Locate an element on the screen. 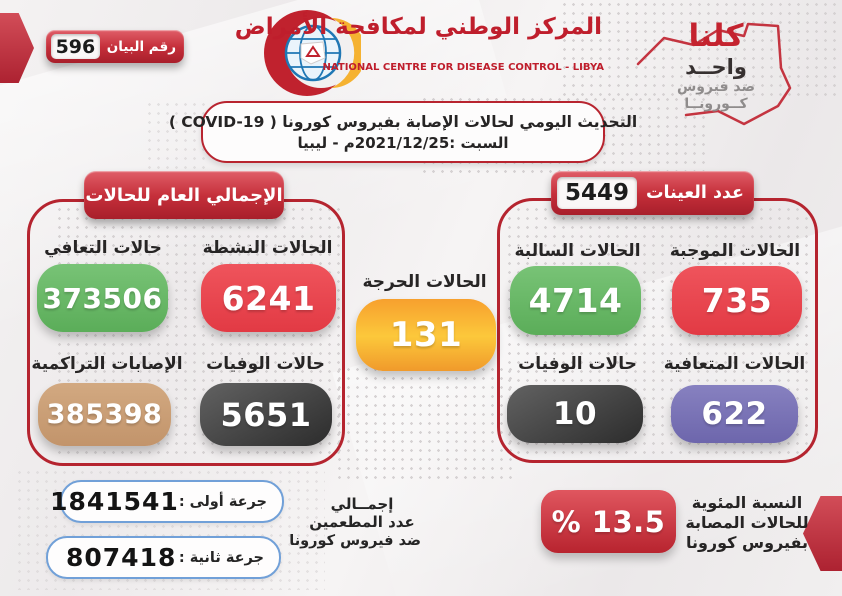 The image size is (842, 596). total-deaths-label: حالات الوفيات is located at coordinates (265, 364).